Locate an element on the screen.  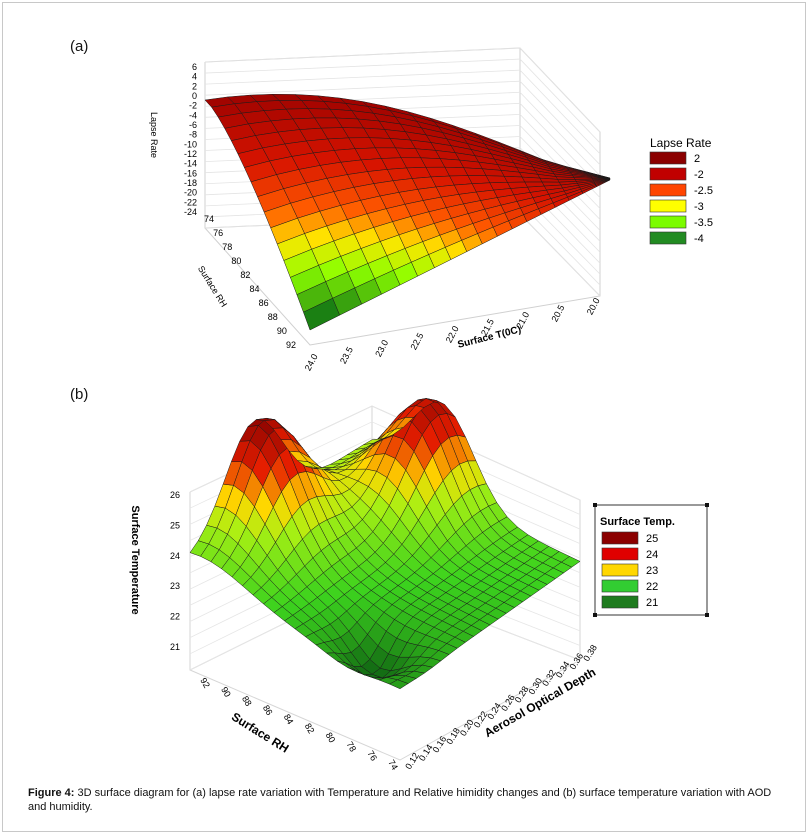
chart-b-x-tick-label: 78 is located at coordinates (351, 747).